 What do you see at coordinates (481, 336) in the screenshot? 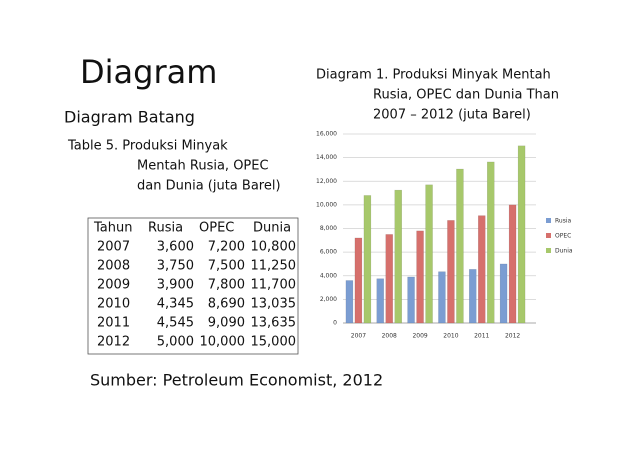
I see `x-tick-label: 2011` at bounding box center [481, 336].